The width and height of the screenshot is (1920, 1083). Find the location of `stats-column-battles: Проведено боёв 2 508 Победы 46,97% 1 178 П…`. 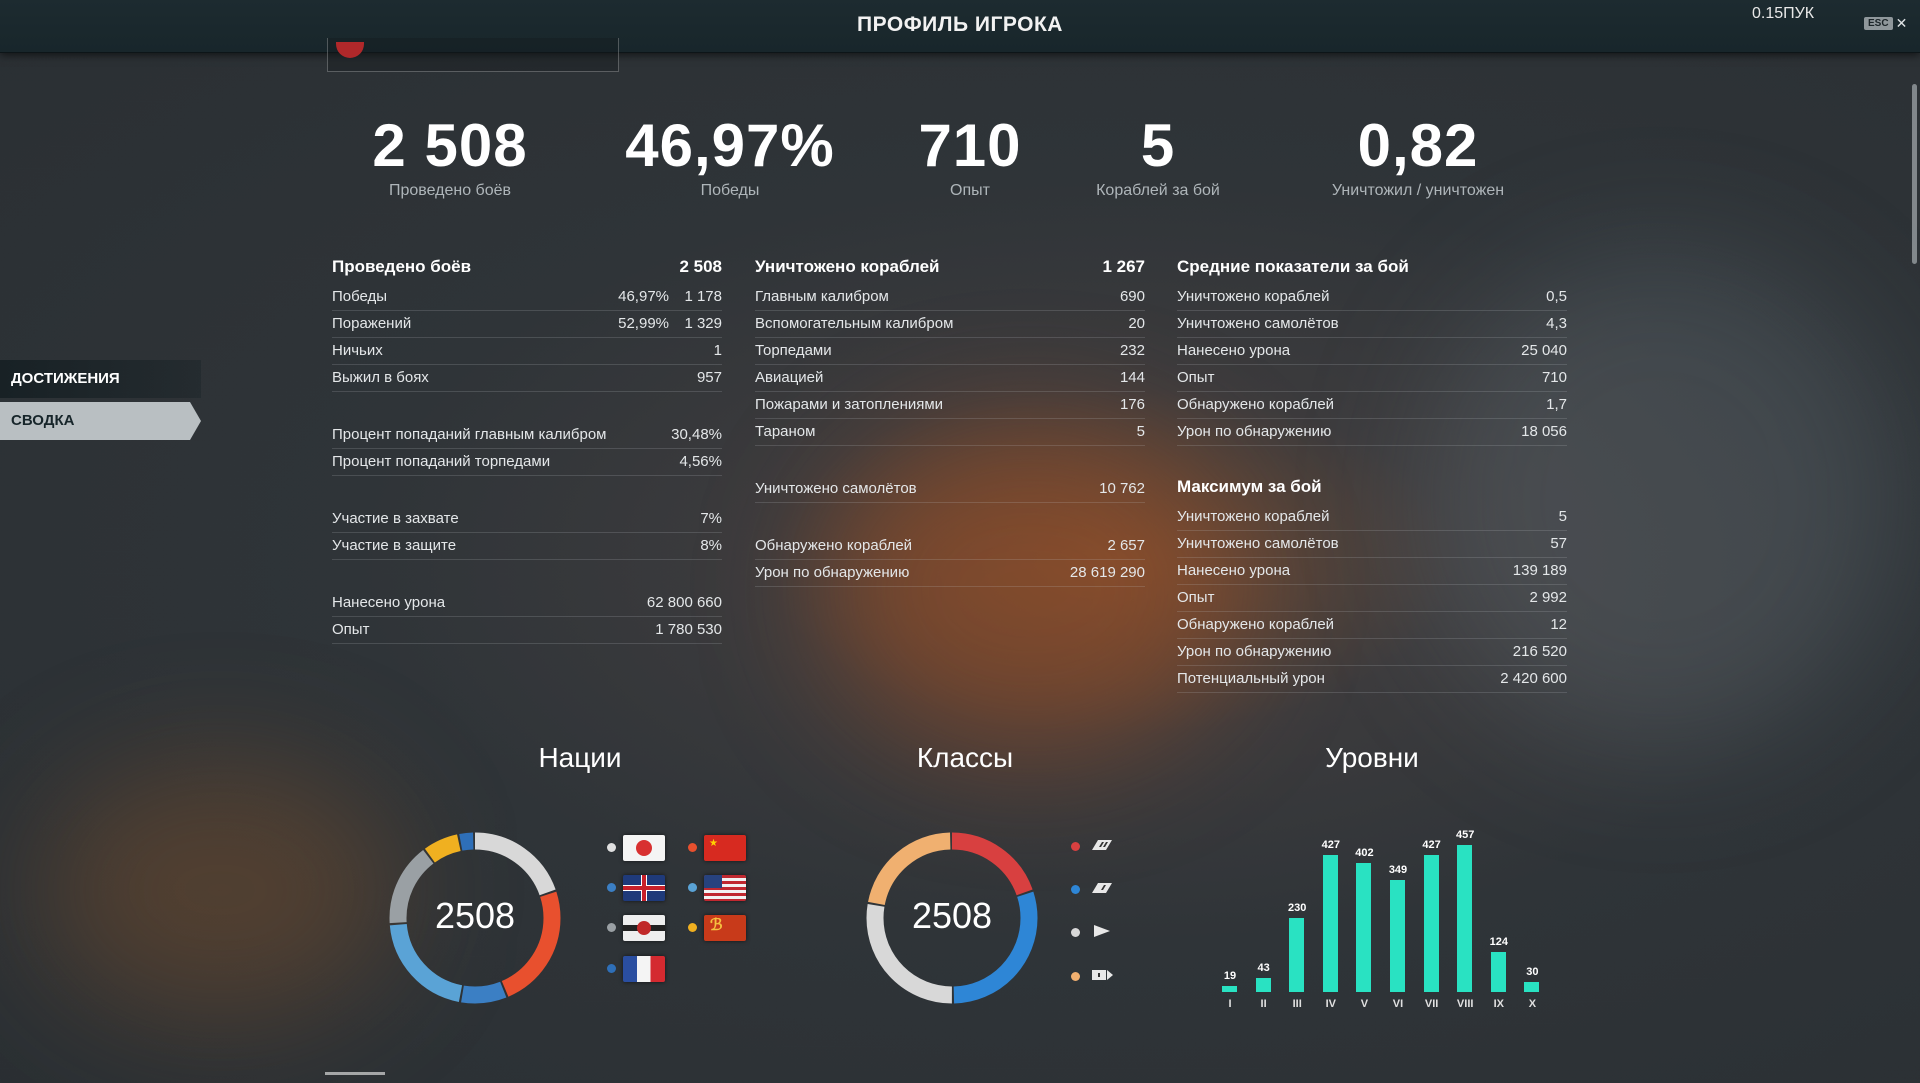

stats-column-battles: Проведено боёв 2 508 Победы 46,97% 1 178 П… is located at coordinates (527, 449).